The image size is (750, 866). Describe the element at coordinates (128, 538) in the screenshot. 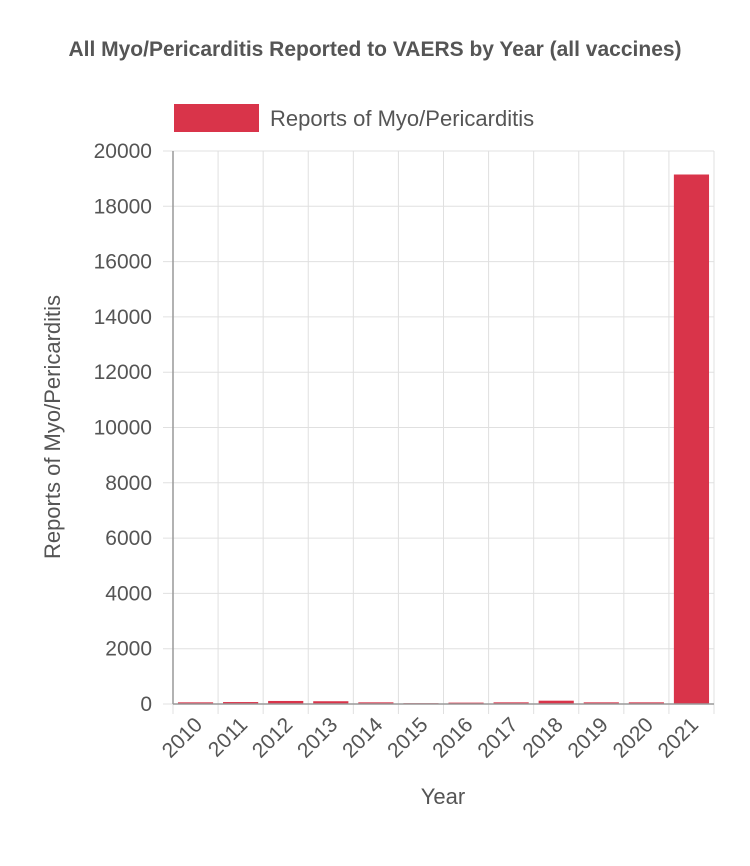

I see `y-tick-label: 6000` at that location.